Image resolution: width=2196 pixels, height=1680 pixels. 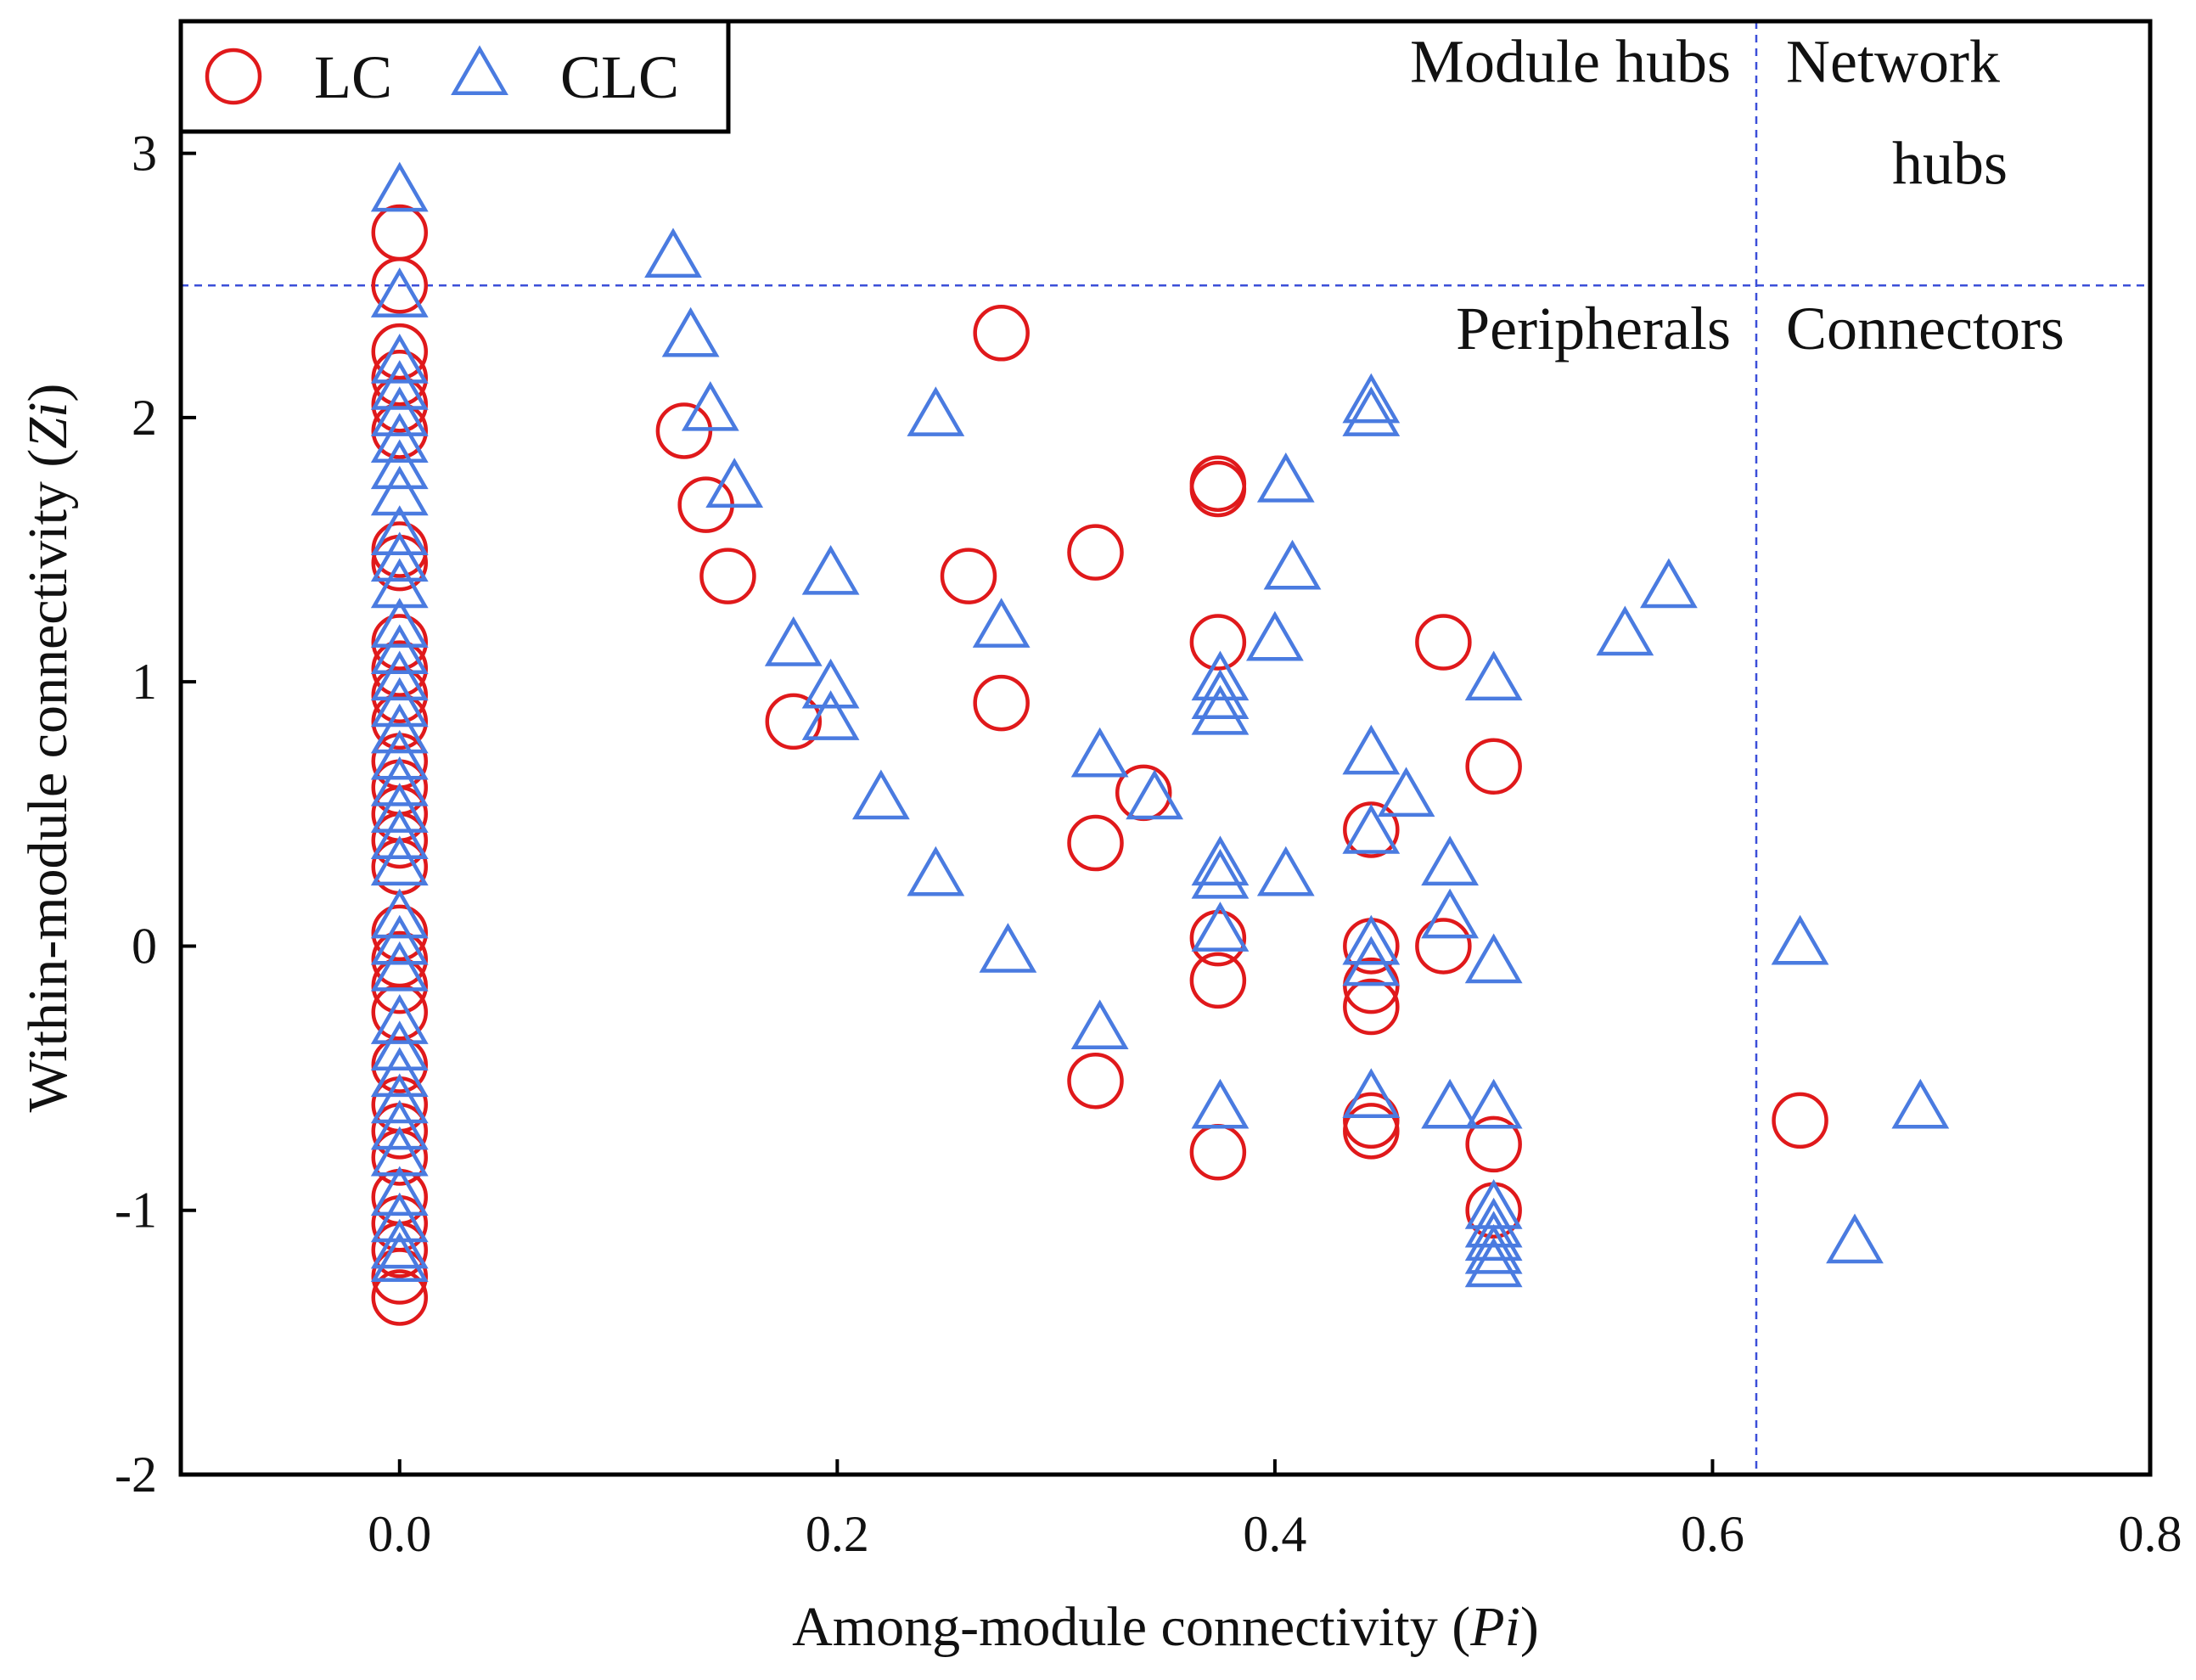 I want to click on region-label-network-hubs: Network hubs, so click(x=1897, y=113).